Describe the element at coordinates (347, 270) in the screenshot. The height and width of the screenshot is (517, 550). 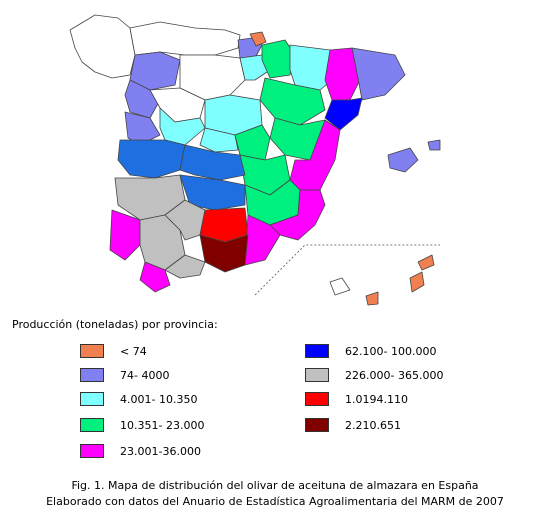
I see `canary-frame` at that location.